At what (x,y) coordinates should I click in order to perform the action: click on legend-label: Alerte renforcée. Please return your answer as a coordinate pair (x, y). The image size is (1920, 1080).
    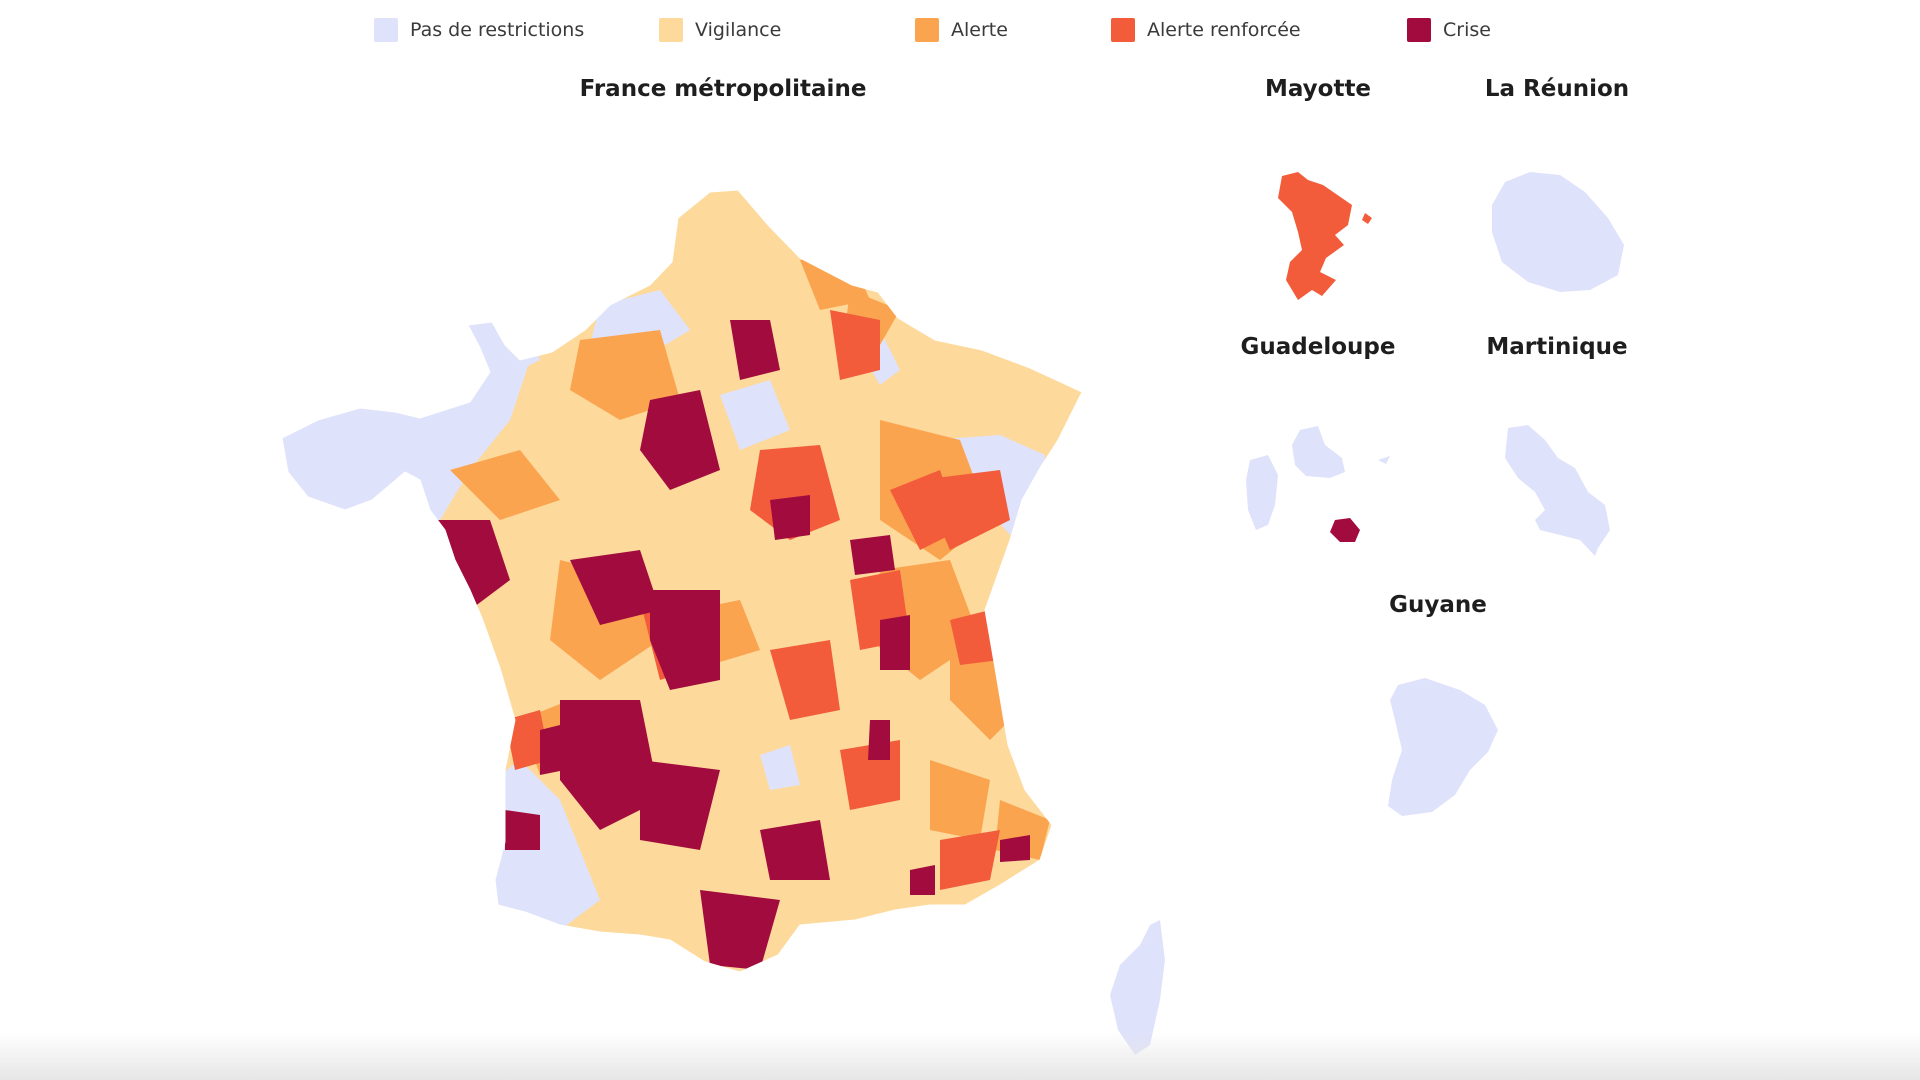
    Looking at the image, I should click on (1224, 30).